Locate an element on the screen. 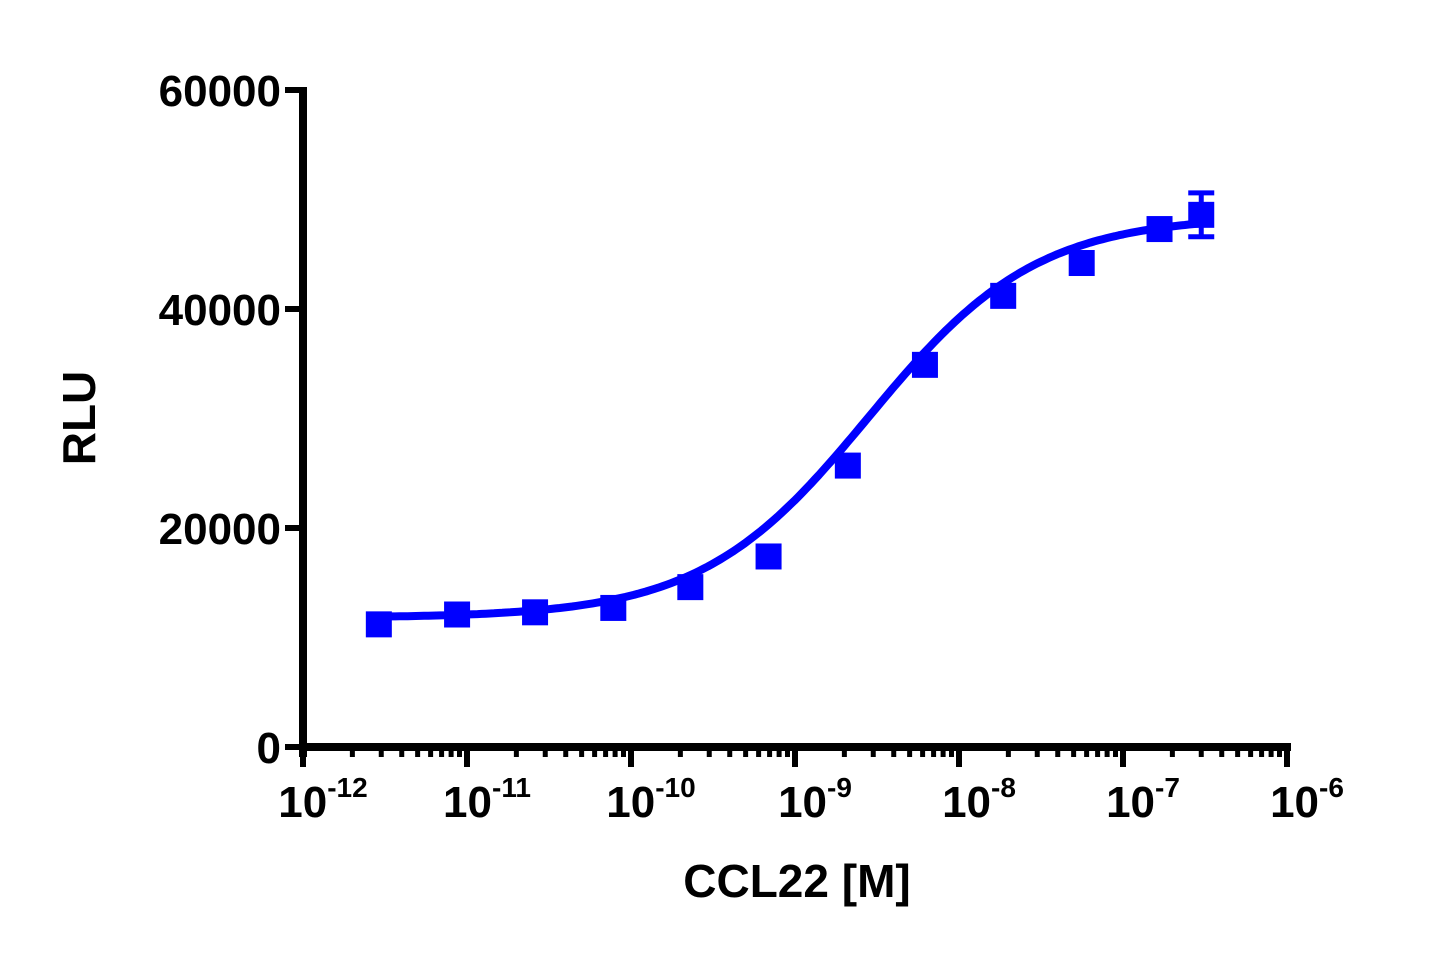 This screenshot has height=955, width=1442. y-tick-label: 20000 is located at coordinates (220, 529).